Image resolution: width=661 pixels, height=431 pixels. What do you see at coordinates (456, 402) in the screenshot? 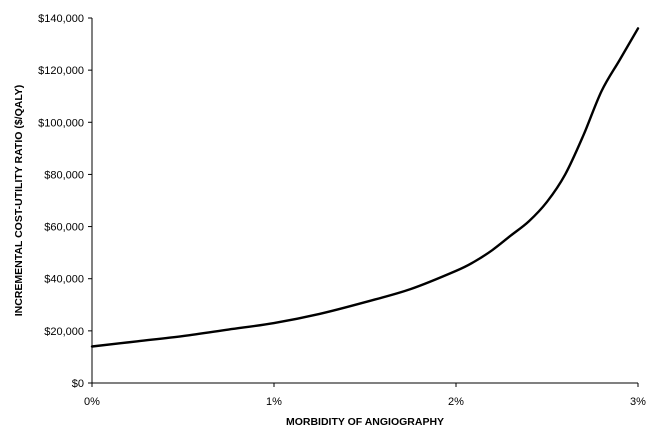
I see `x-tick-label: 2%` at bounding box center [456, 402].